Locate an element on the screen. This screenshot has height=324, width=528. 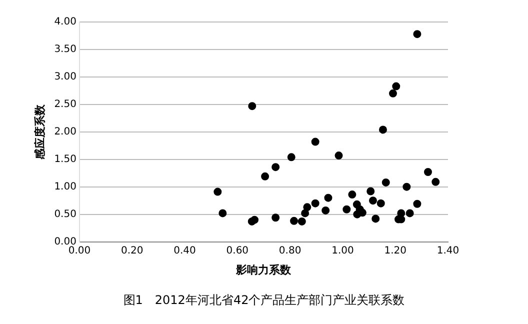
y-tick-label: 0.00 is located at coordinates (65, 242).